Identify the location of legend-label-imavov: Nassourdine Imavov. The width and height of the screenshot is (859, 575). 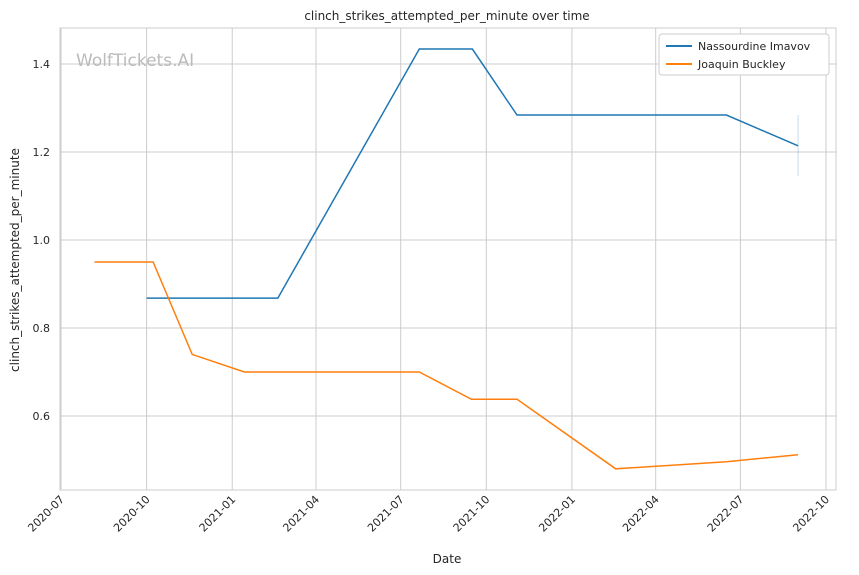
(754, 46).